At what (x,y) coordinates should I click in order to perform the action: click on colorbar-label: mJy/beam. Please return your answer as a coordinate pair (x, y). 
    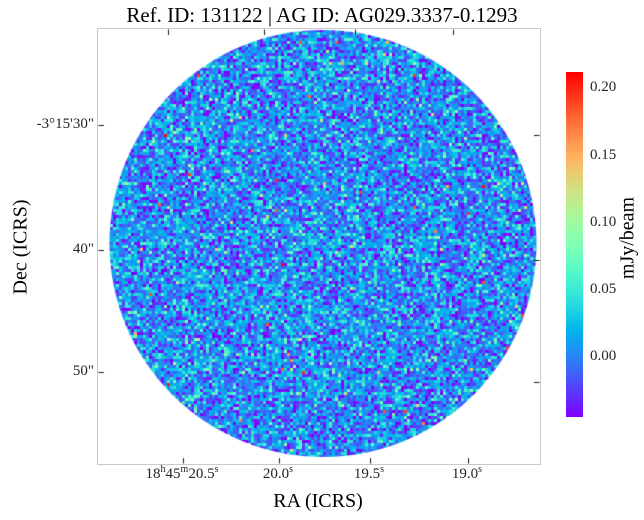
    Looking at the image, I should click on (627, 238).